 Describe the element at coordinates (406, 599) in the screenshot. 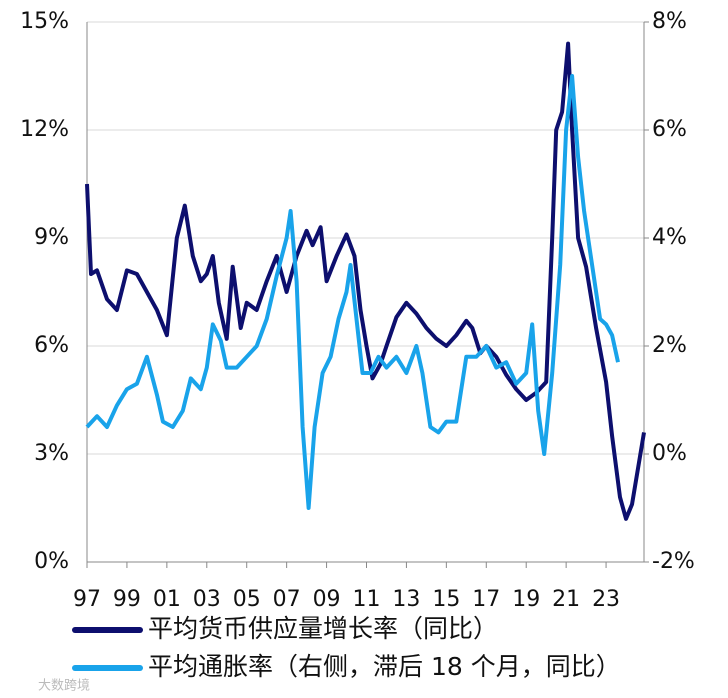

I see `x-tick-label: 13` at that location.